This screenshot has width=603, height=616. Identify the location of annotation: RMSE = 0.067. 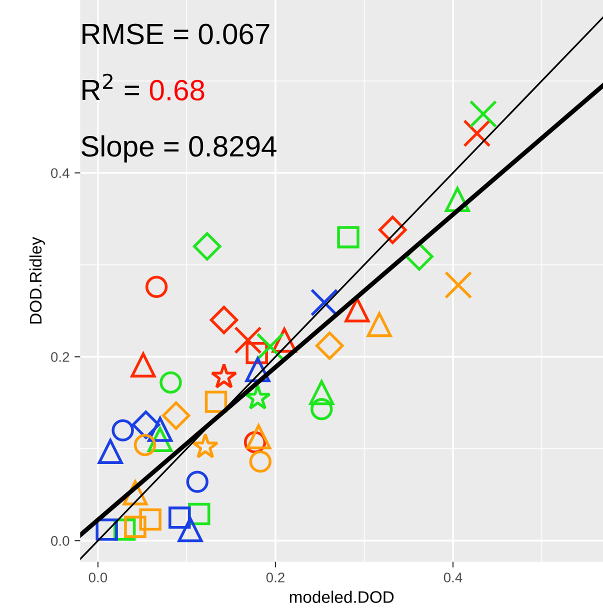
(176, 34).